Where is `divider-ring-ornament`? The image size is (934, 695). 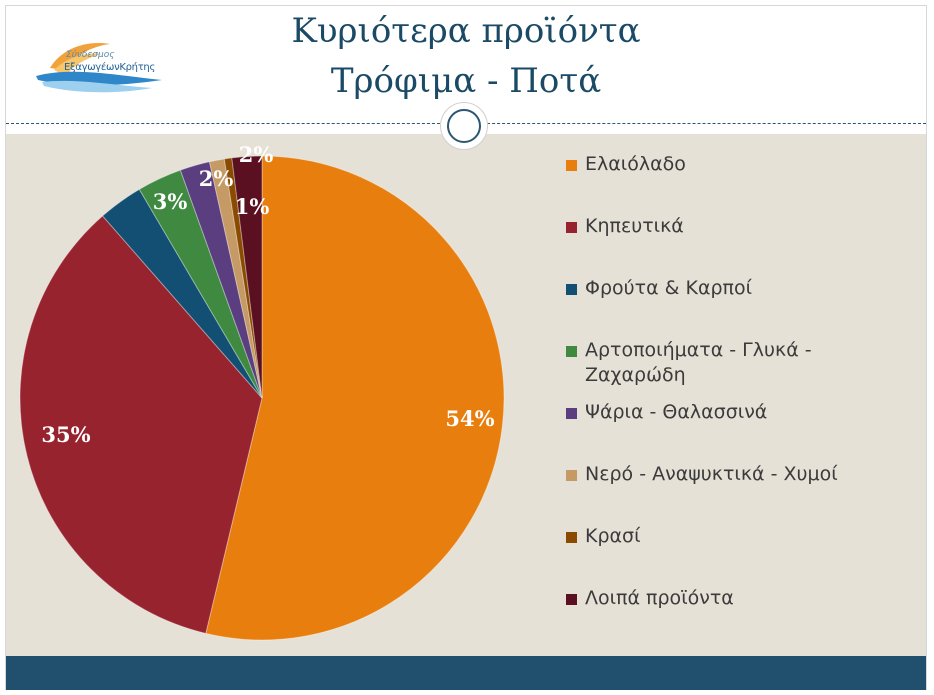
divider-ring-ornament is located at coordinates (464, 126).